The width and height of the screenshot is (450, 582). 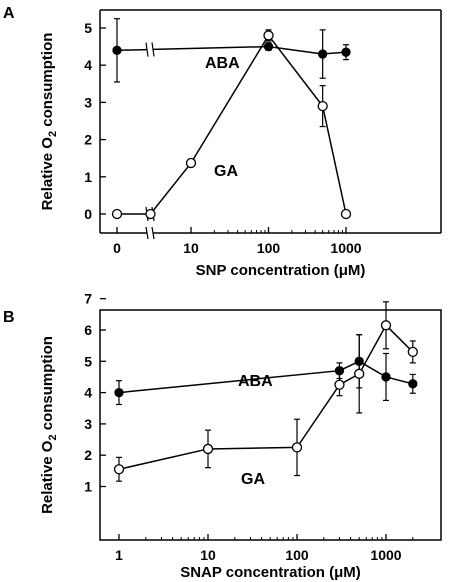 What do you see at coordinates (88, 330) in the screenshot?
I see `y-tick-label: 6` at bounding box center [88, 330].